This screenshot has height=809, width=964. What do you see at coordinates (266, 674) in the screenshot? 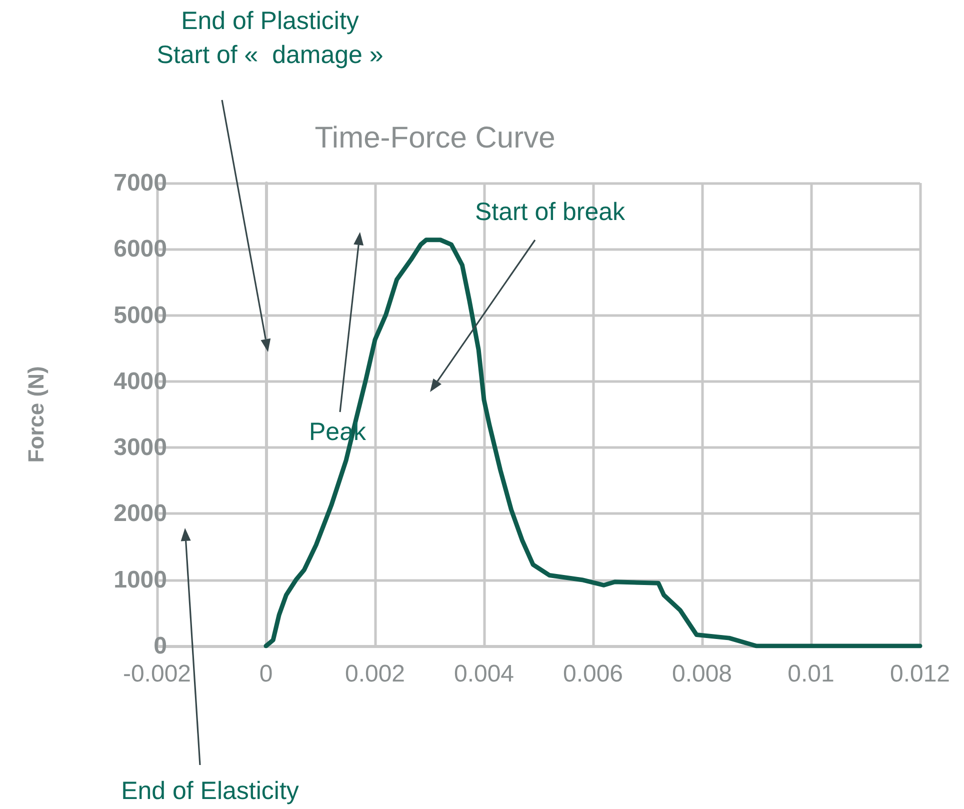
I see `x-tick-label: 0` at bounding box center [266, 674].